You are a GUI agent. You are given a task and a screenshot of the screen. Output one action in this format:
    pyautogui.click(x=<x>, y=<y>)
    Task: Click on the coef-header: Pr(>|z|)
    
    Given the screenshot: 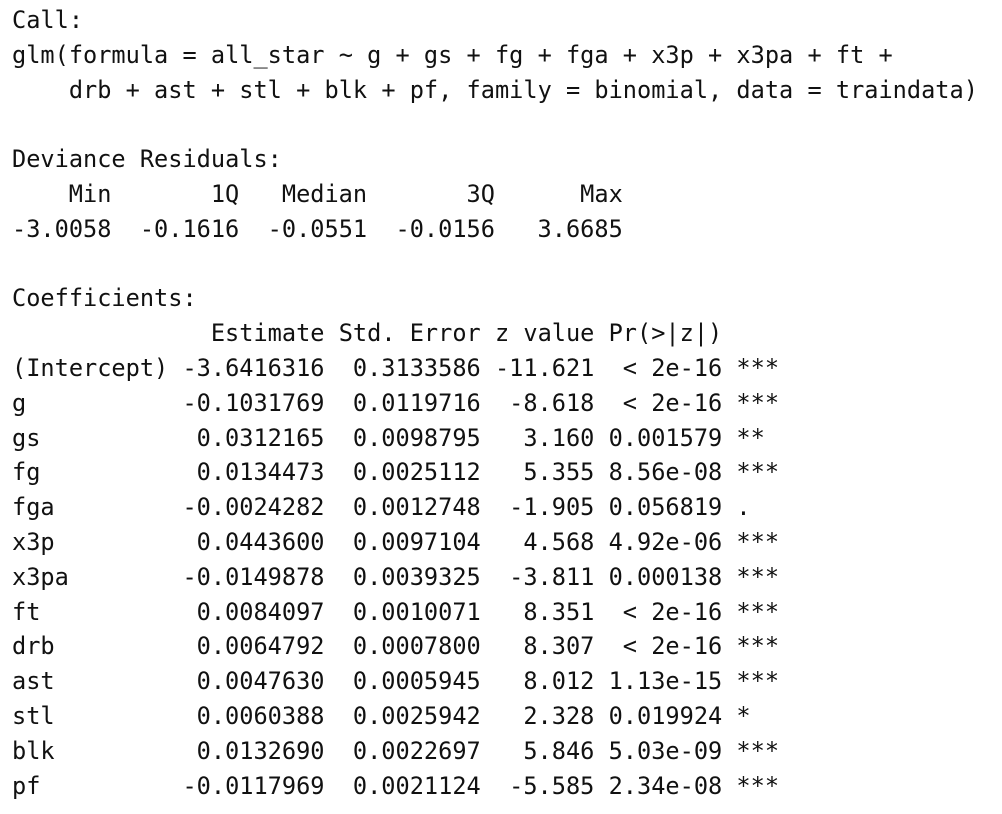 What is the action you would take?
    pyautogui.click(x=665, y=333)
    